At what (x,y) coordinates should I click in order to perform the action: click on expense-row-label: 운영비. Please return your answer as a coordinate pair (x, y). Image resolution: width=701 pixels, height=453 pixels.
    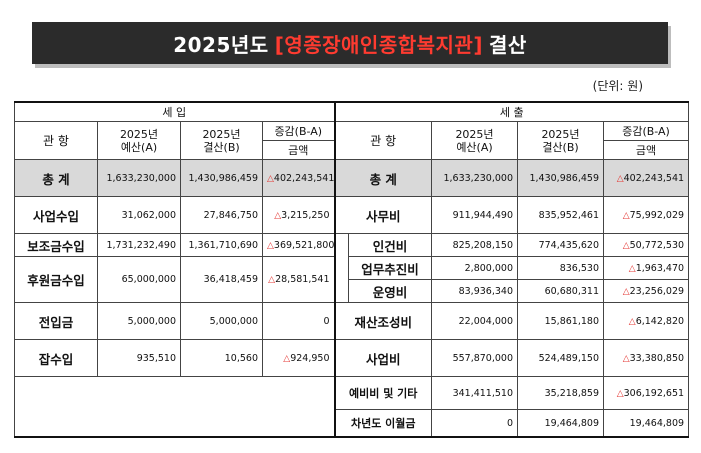
    Looking at the image, I should click on (390, 291).